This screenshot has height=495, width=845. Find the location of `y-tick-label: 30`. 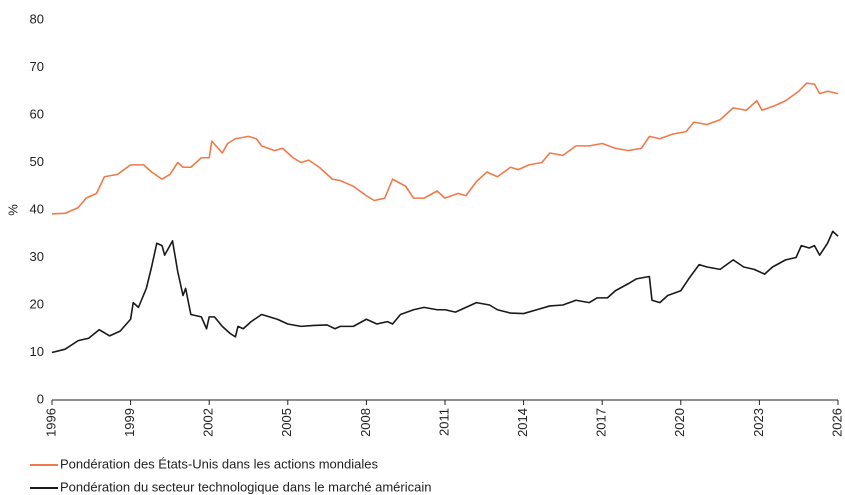

y-tick-label: 30 is located at coordinates (37, 256).